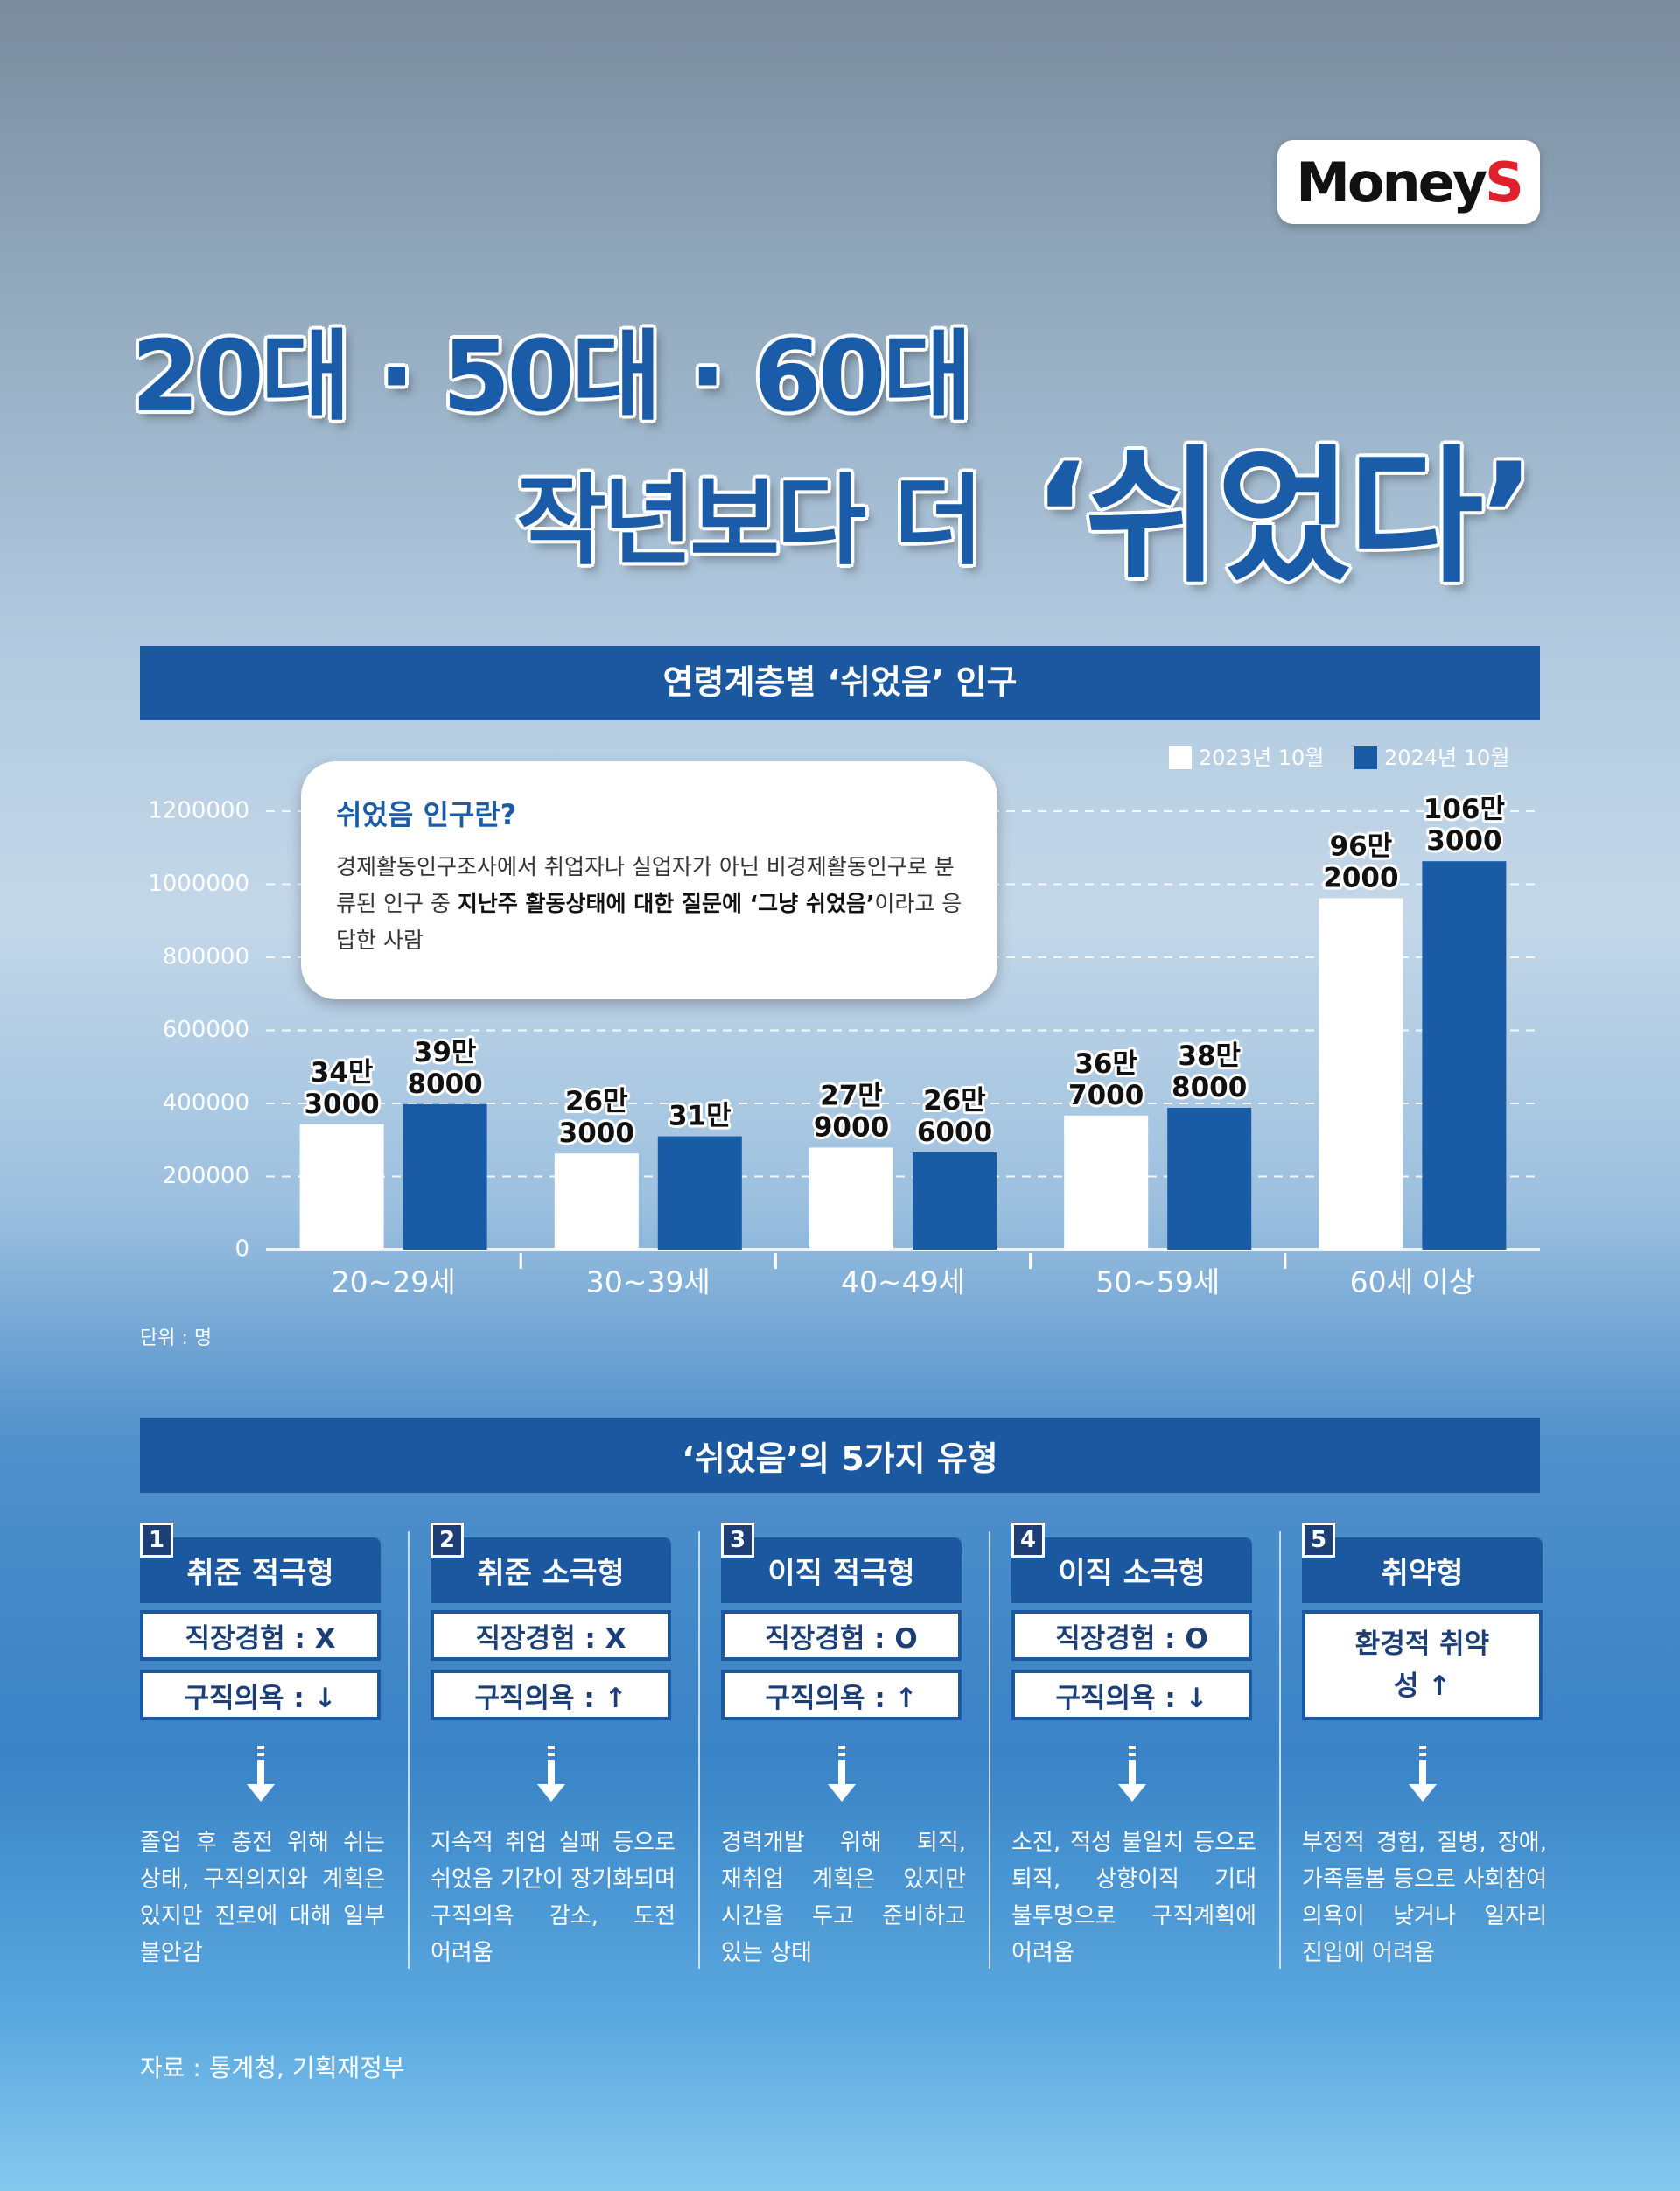 The height and width of the screenshot is (2191, 1680). Describe the element at coordinates (1132, 1570) in the screenshot. I see `type-name: 이직 소극형` at that location.